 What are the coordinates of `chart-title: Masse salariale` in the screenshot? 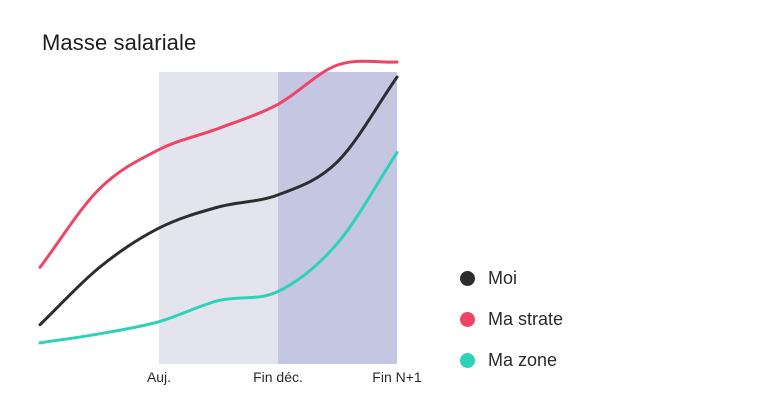 It's located at (119, 42).